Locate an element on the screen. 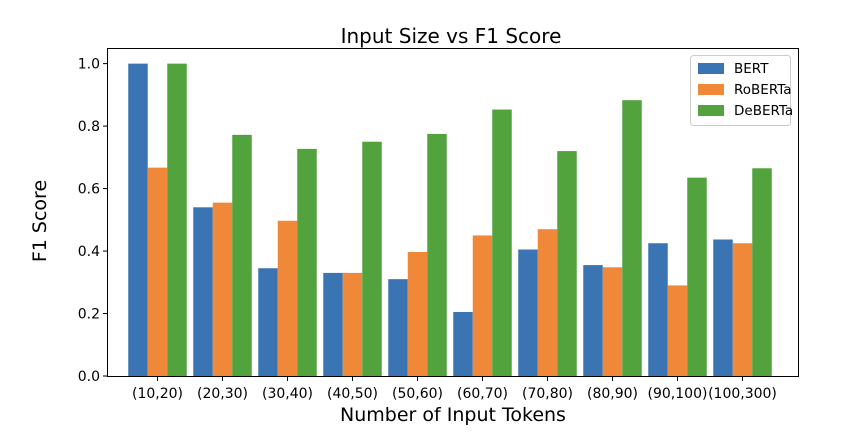 The image size is (850, 444). legend-swatch-bert is located at coordinates (711, 68).